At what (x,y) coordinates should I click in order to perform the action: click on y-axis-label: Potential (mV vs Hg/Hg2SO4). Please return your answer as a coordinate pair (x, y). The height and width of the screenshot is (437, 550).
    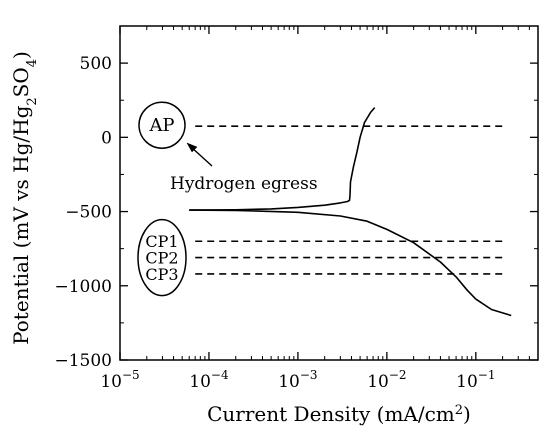
    Looking at the image, I should click on (24, 198).